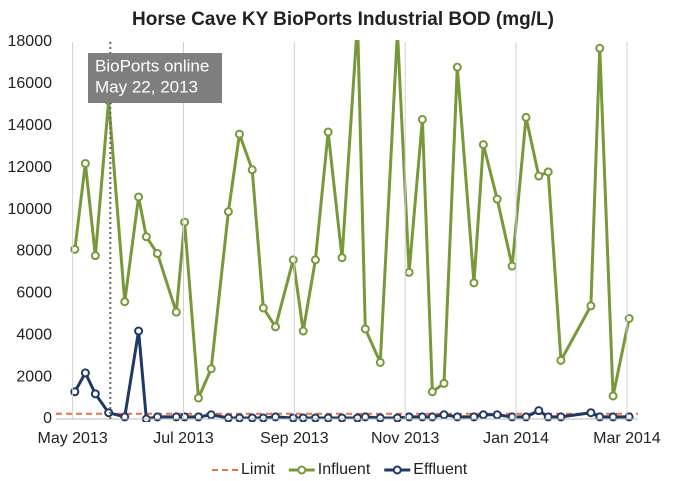  I want to click on y-tick-label: 16000, so click(30, 83).